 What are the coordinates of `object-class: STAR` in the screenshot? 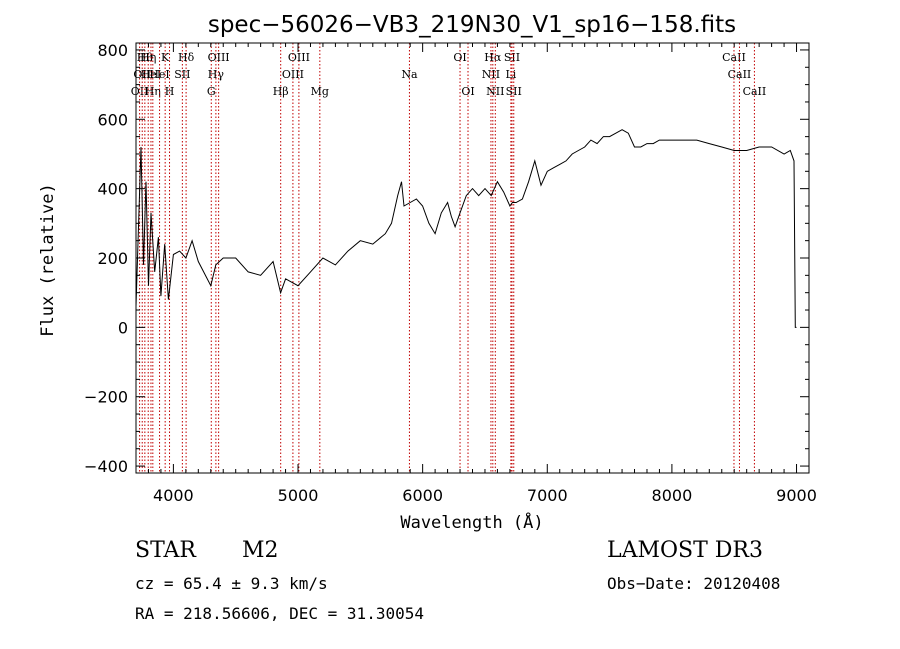 It's located at (165, 550).